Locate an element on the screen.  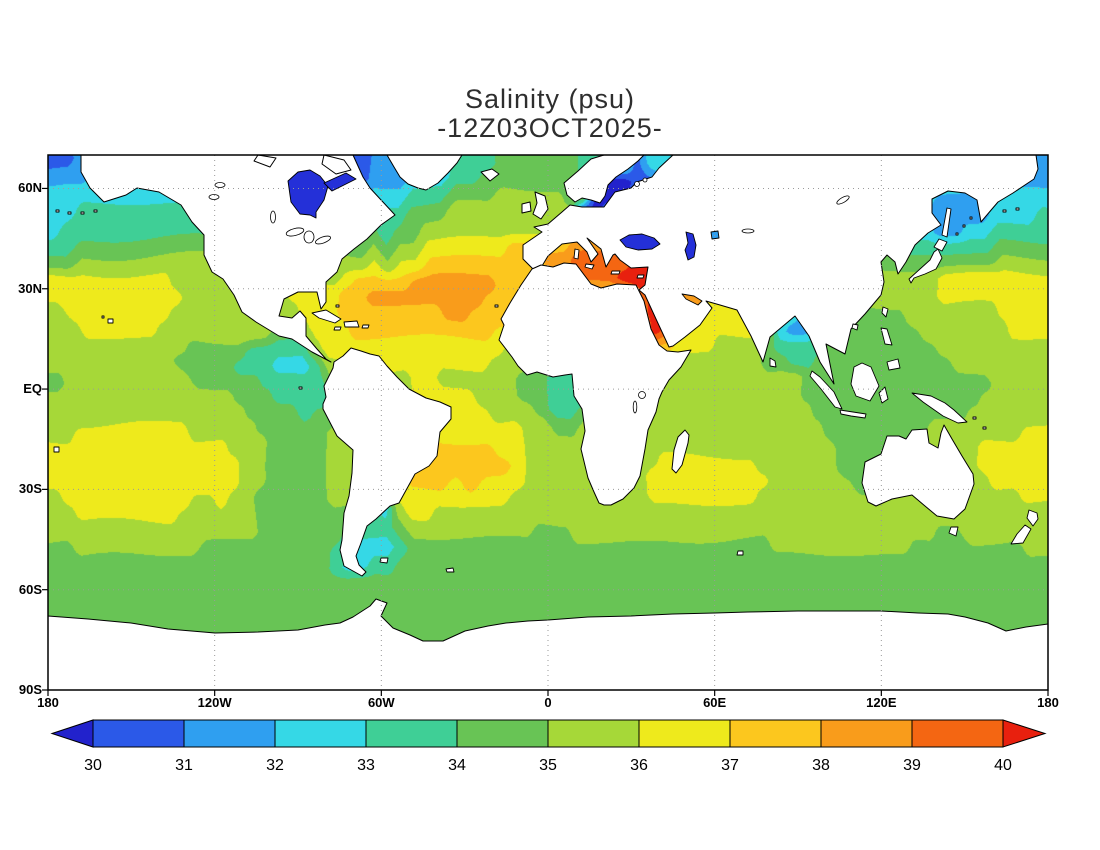
land-cuba is located at coordinates (326, 316).